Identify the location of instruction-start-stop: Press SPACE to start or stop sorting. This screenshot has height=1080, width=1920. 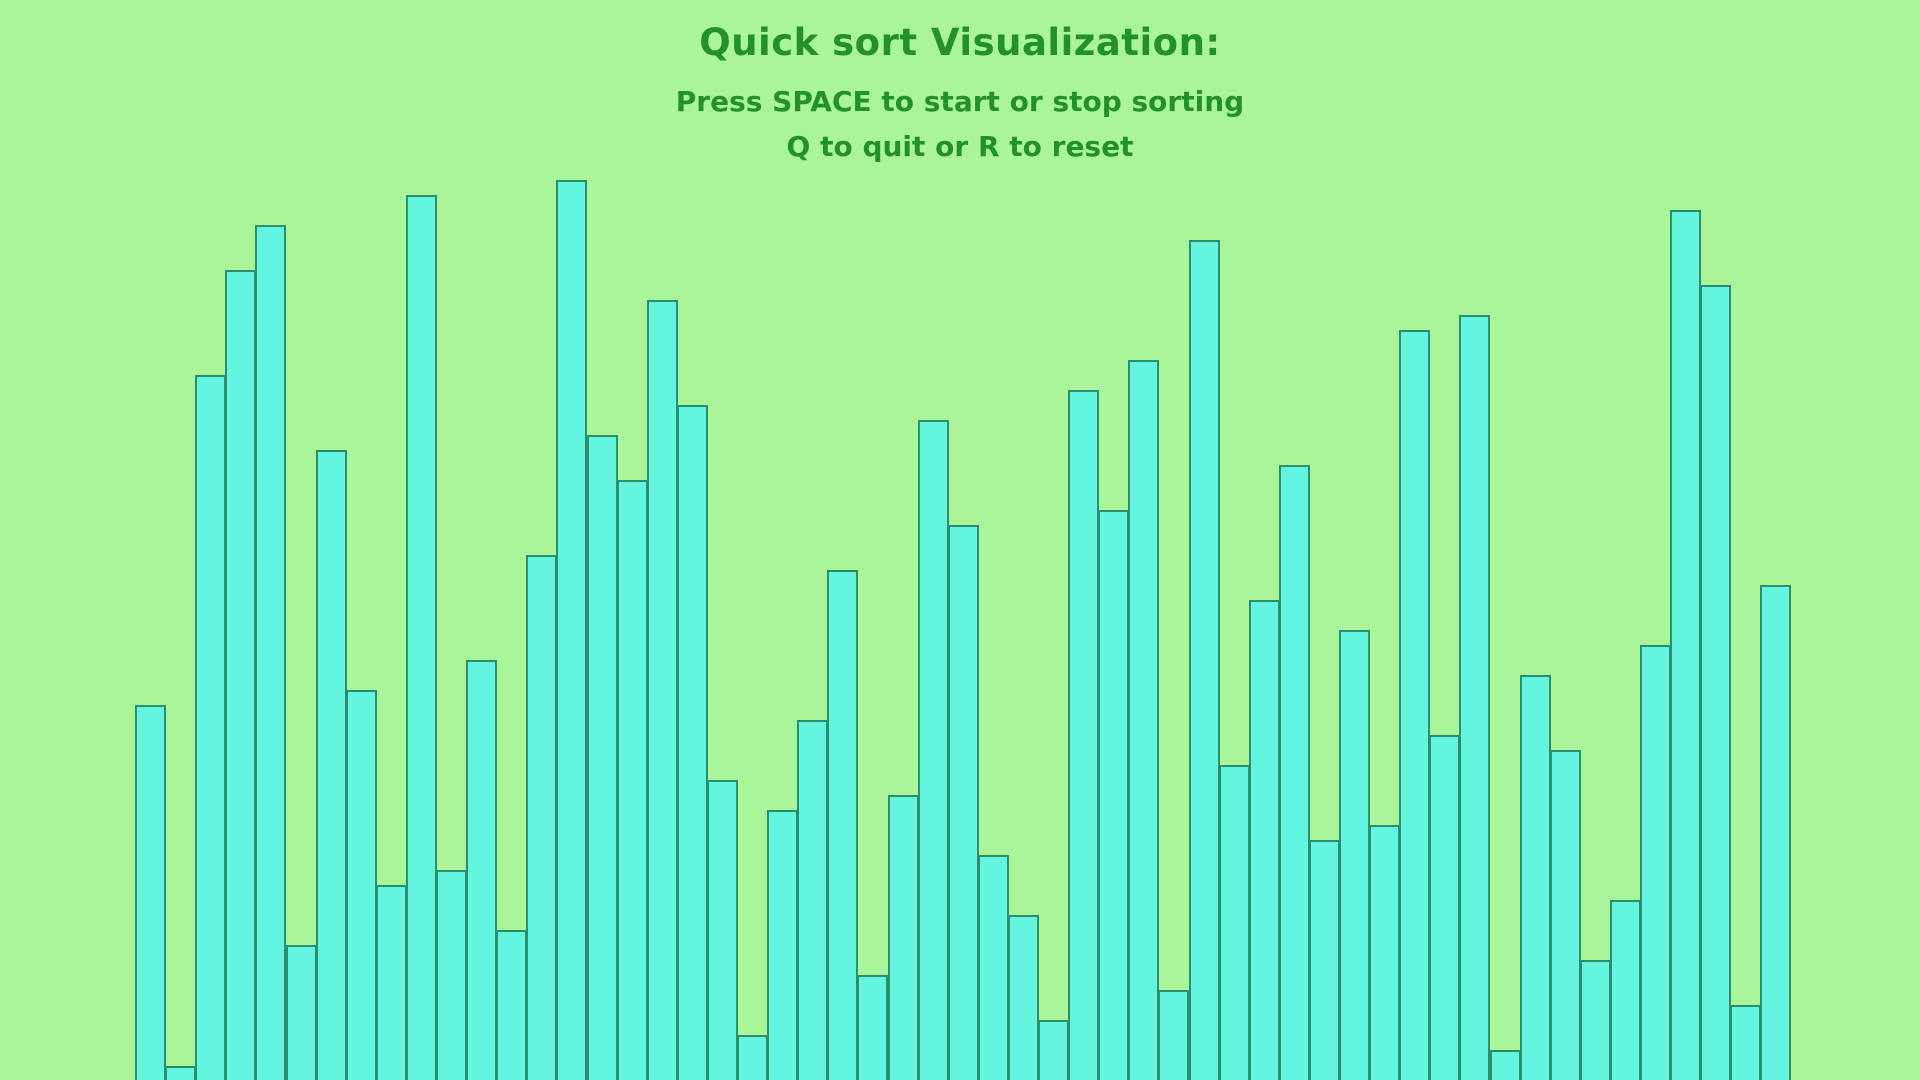
(960, 101).